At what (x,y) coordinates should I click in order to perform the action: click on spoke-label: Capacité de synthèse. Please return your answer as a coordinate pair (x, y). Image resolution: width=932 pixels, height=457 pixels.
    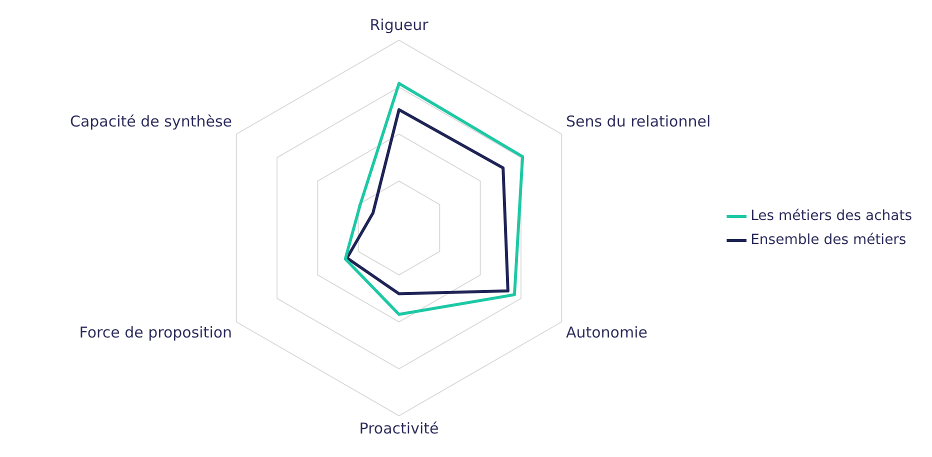
    Looking at the image, I should click on (151, 121).